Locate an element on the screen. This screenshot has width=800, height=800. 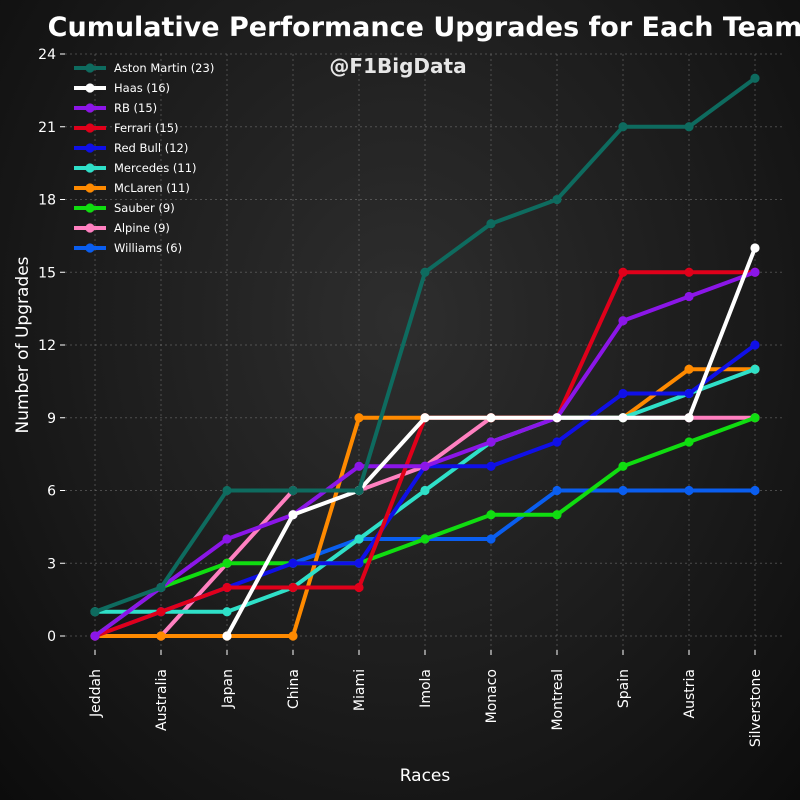
x-tick-label: Monaco is located at coordinates (492, 696).